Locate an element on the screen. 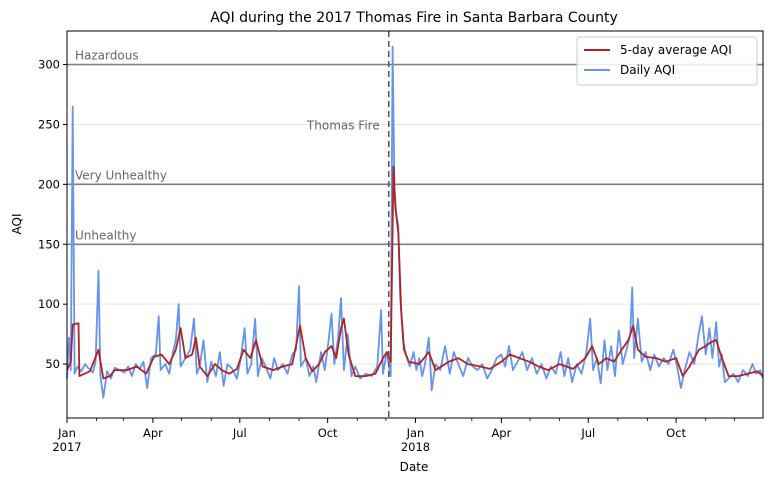  x-tick-sublabel: 2017 is located at coordinates (66, 447).